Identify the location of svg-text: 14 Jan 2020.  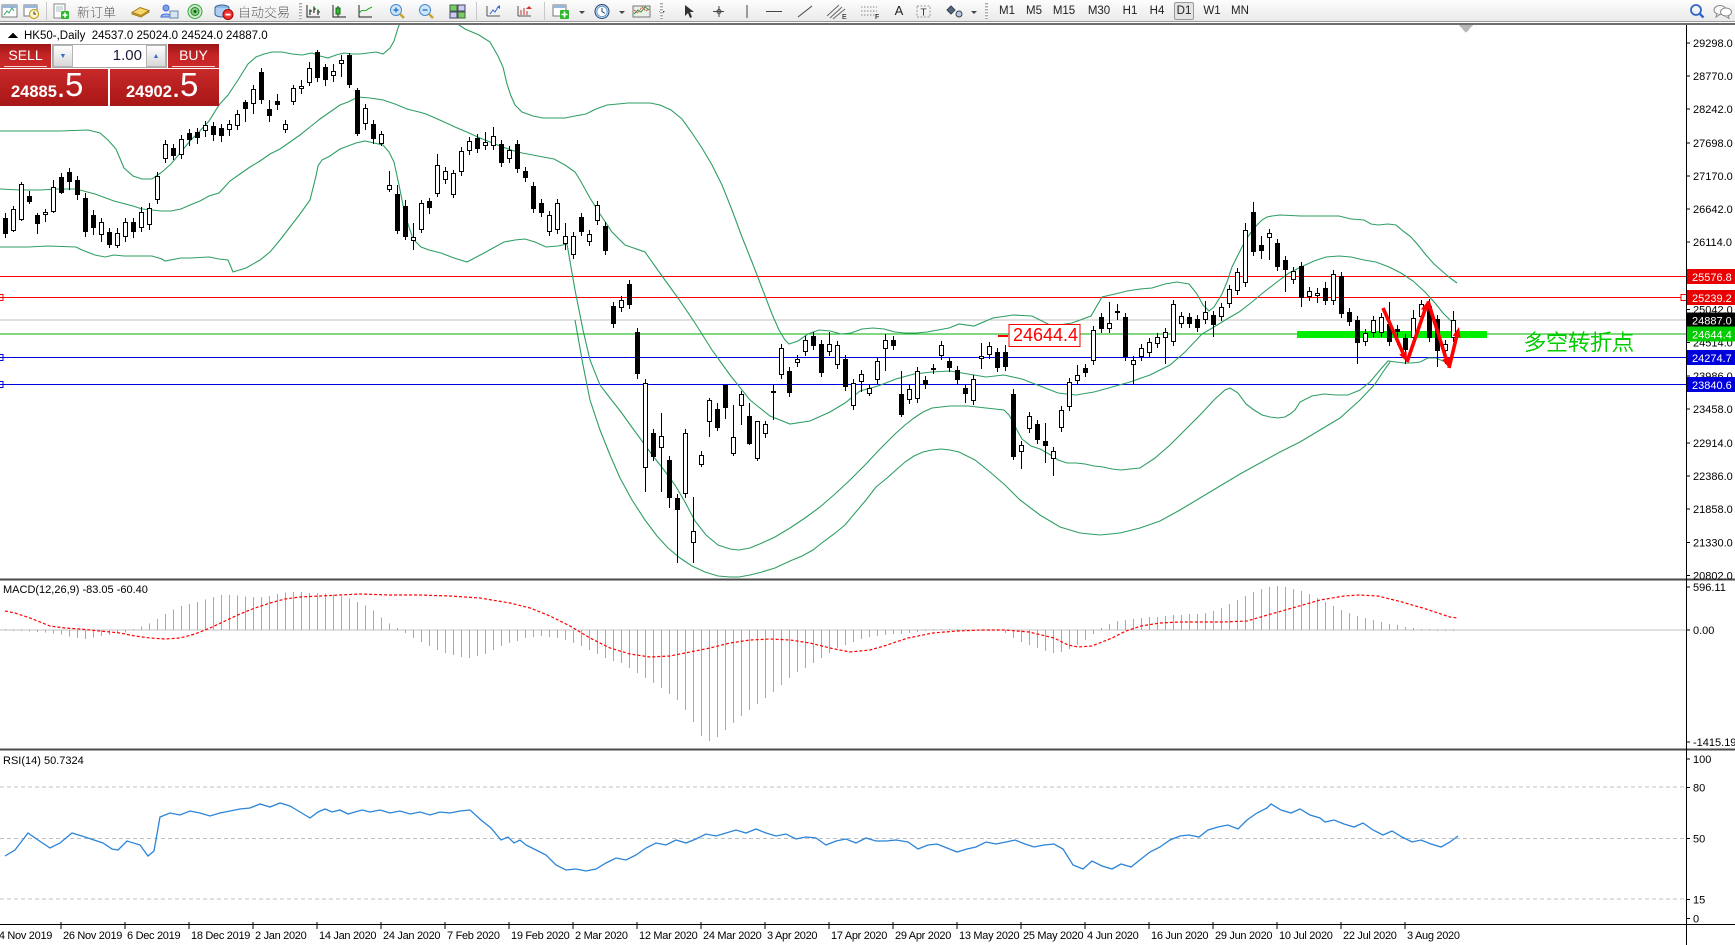
(347, 936).